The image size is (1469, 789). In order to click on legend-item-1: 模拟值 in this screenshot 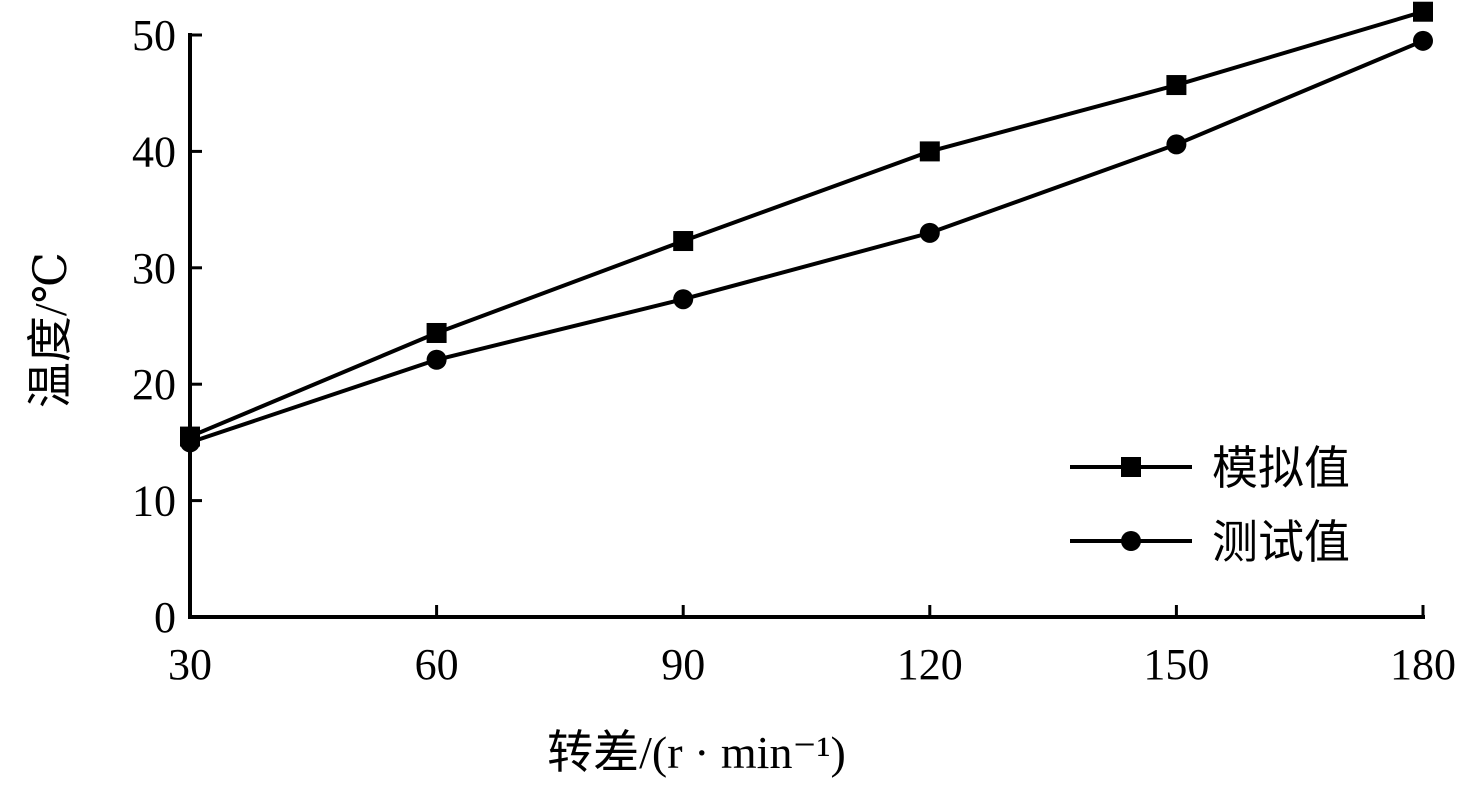, I will do `click(1210, 468)`.